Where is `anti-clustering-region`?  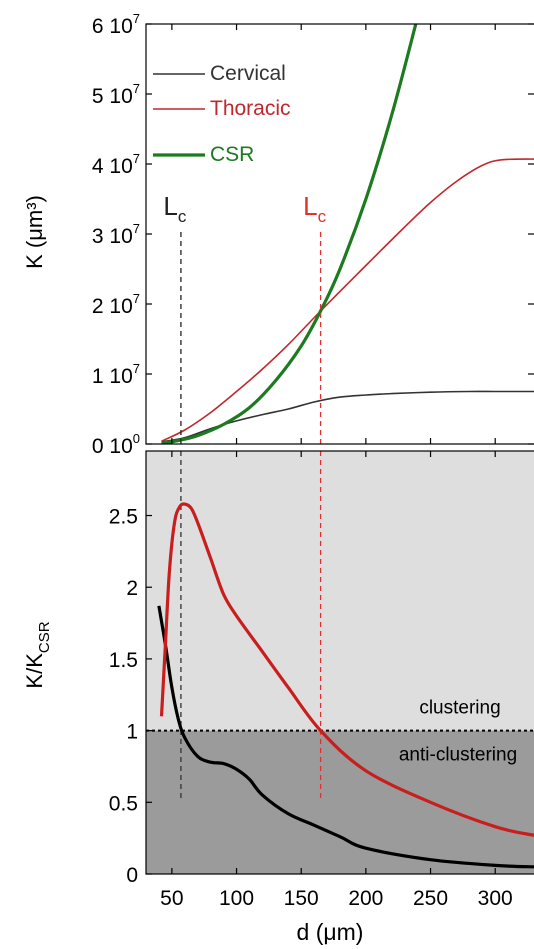
anti-clustering-region is located at coordinates (340, 802).